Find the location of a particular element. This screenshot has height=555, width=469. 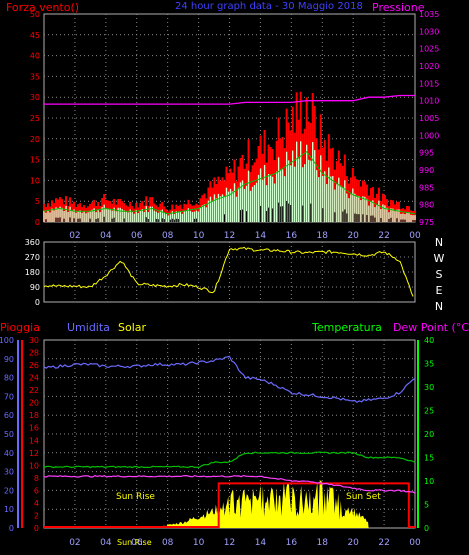

wind-avg-line is located at coordinates (229, 183).